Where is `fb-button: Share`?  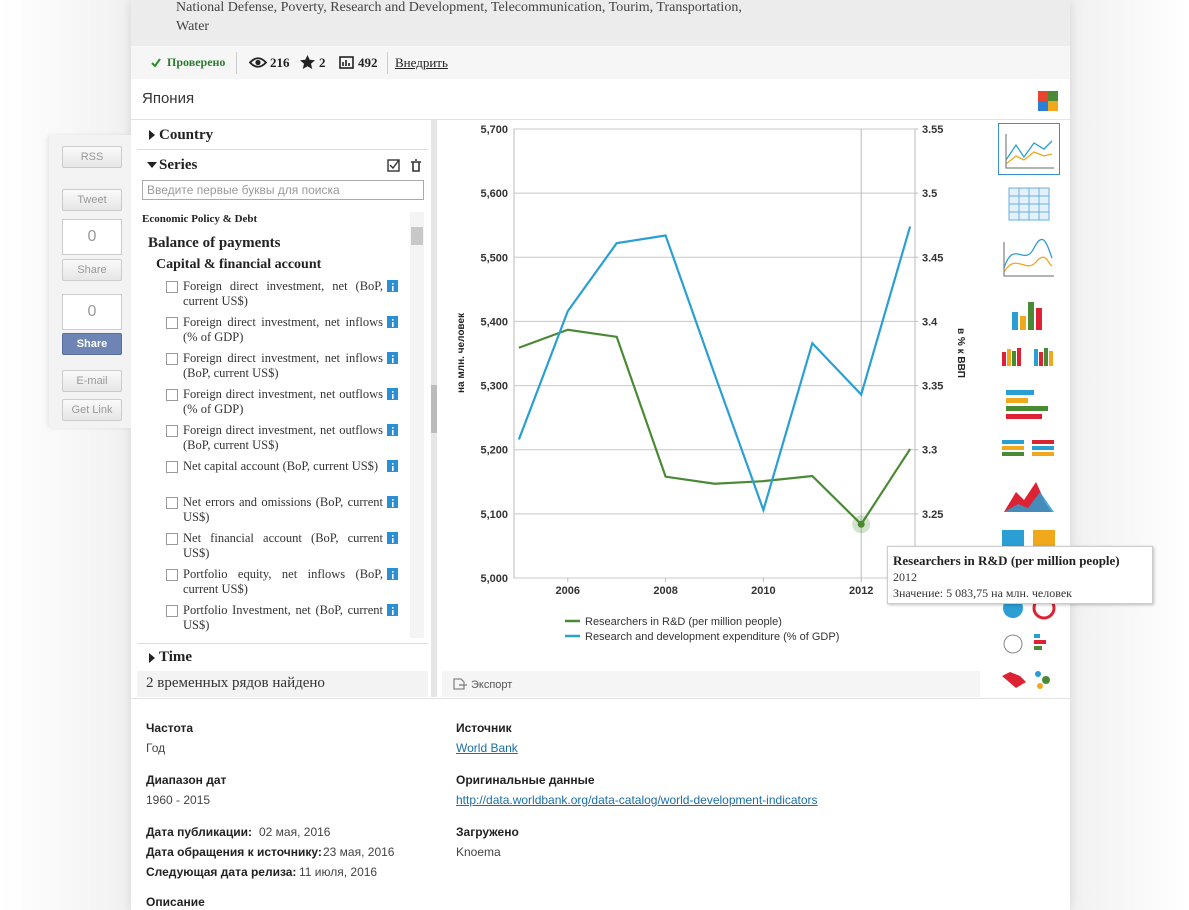 fb-button: Share is located at coordinates (92, 344).